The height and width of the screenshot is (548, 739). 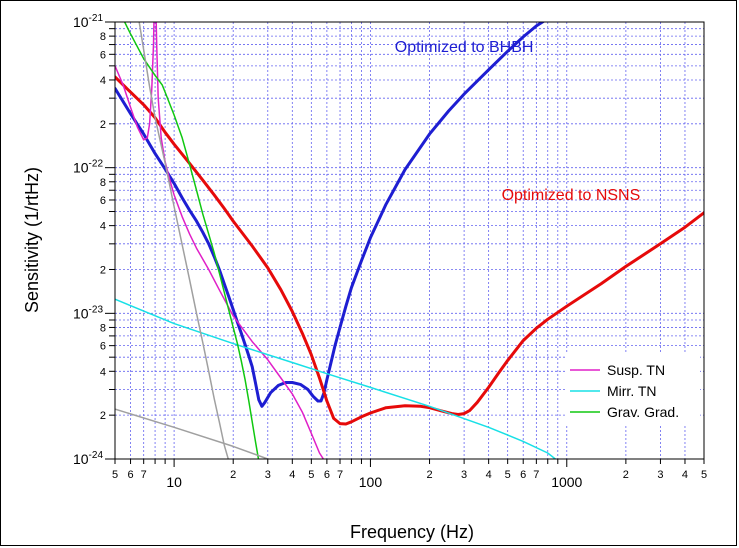 What do you see at coordinates (409, 474) in the screenshot?
I see `x-axis: 5 6 7 2 3 4 5 6 7 2 3 4 5 6 7 2 3 4 510 100 1000` at bounding box center [409, 474].